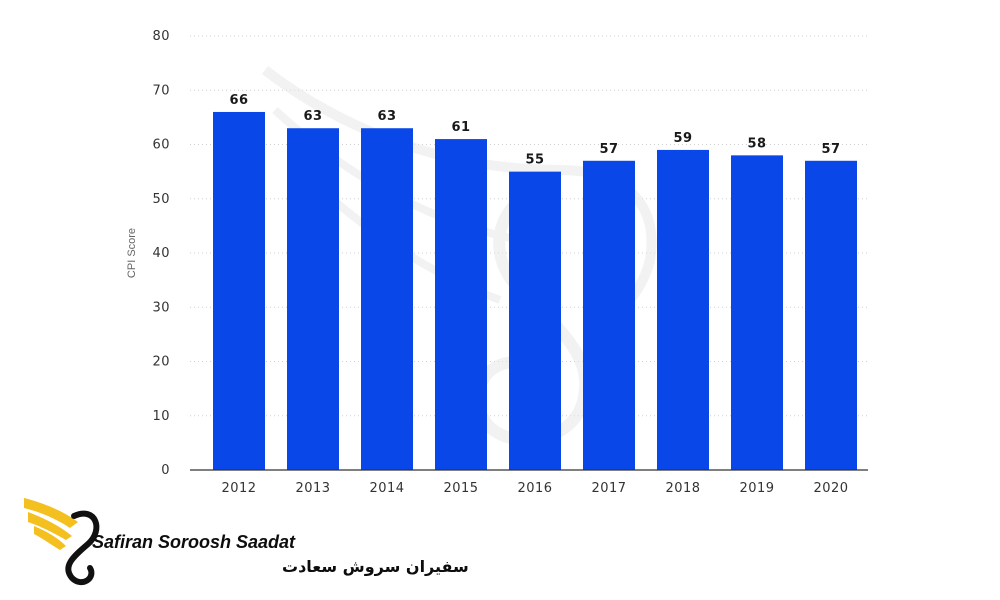  Describe the element at coordinates (386, 488) in the screenshot. I see `x-tick-label-2014: 2014` at that location.